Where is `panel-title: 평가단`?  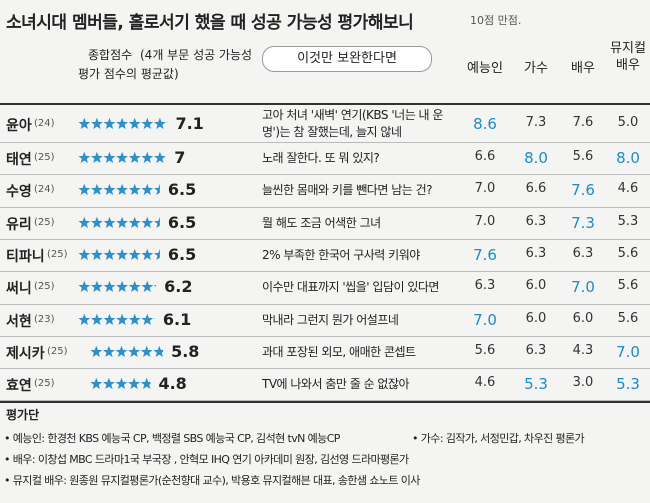 panel-title: 평가단 is located at coordinates (23, 415).